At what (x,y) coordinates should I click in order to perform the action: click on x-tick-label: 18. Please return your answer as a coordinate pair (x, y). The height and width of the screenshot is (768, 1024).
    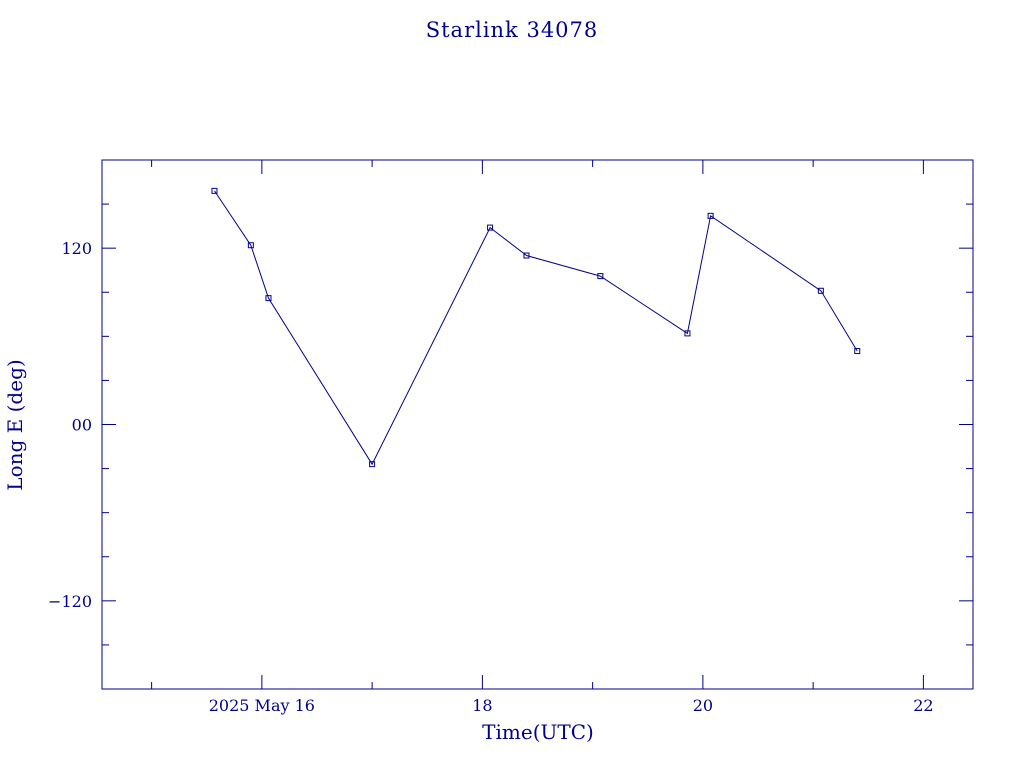
    Looking at the image, I should click on (482, 705).